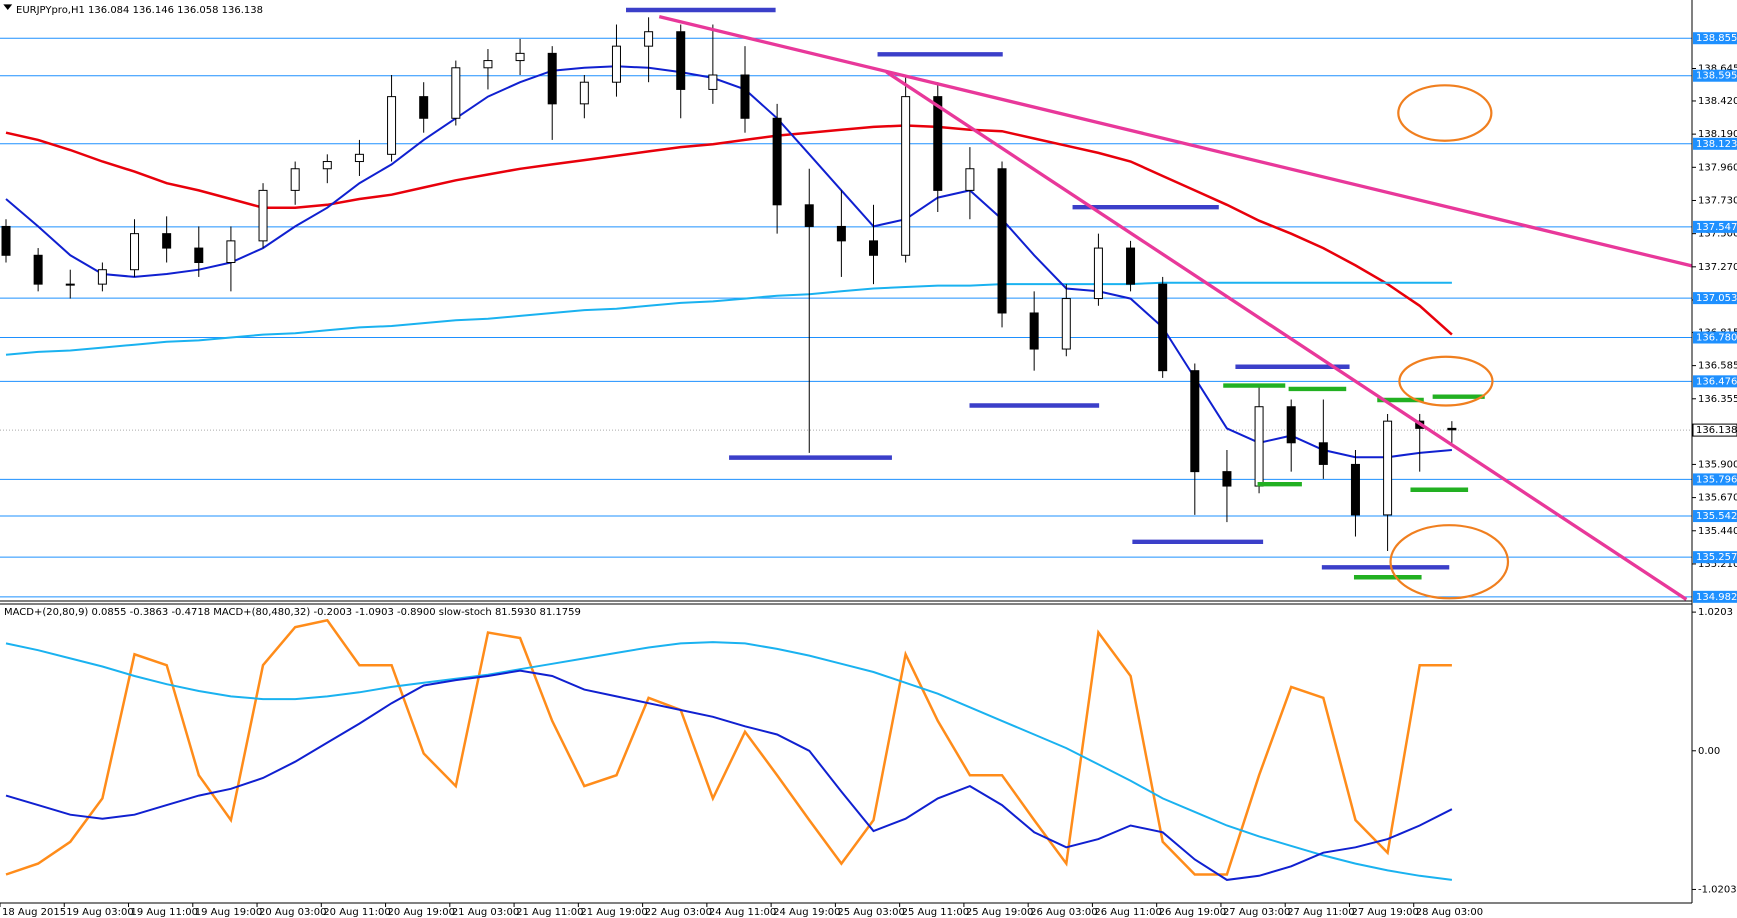  Describe the element at coordinates (8, 7) in the screenshot. I see `menu-arrow` at that location.